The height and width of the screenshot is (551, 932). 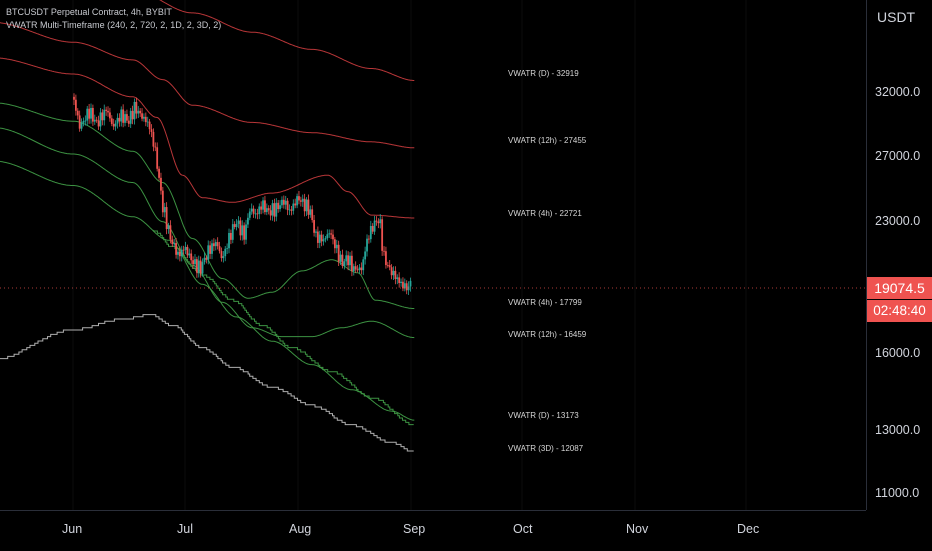 What do you see at coordinates (898, 221) in the screenshot?
I see `price-tick: 23000.0` at bounding box center [898, 221].